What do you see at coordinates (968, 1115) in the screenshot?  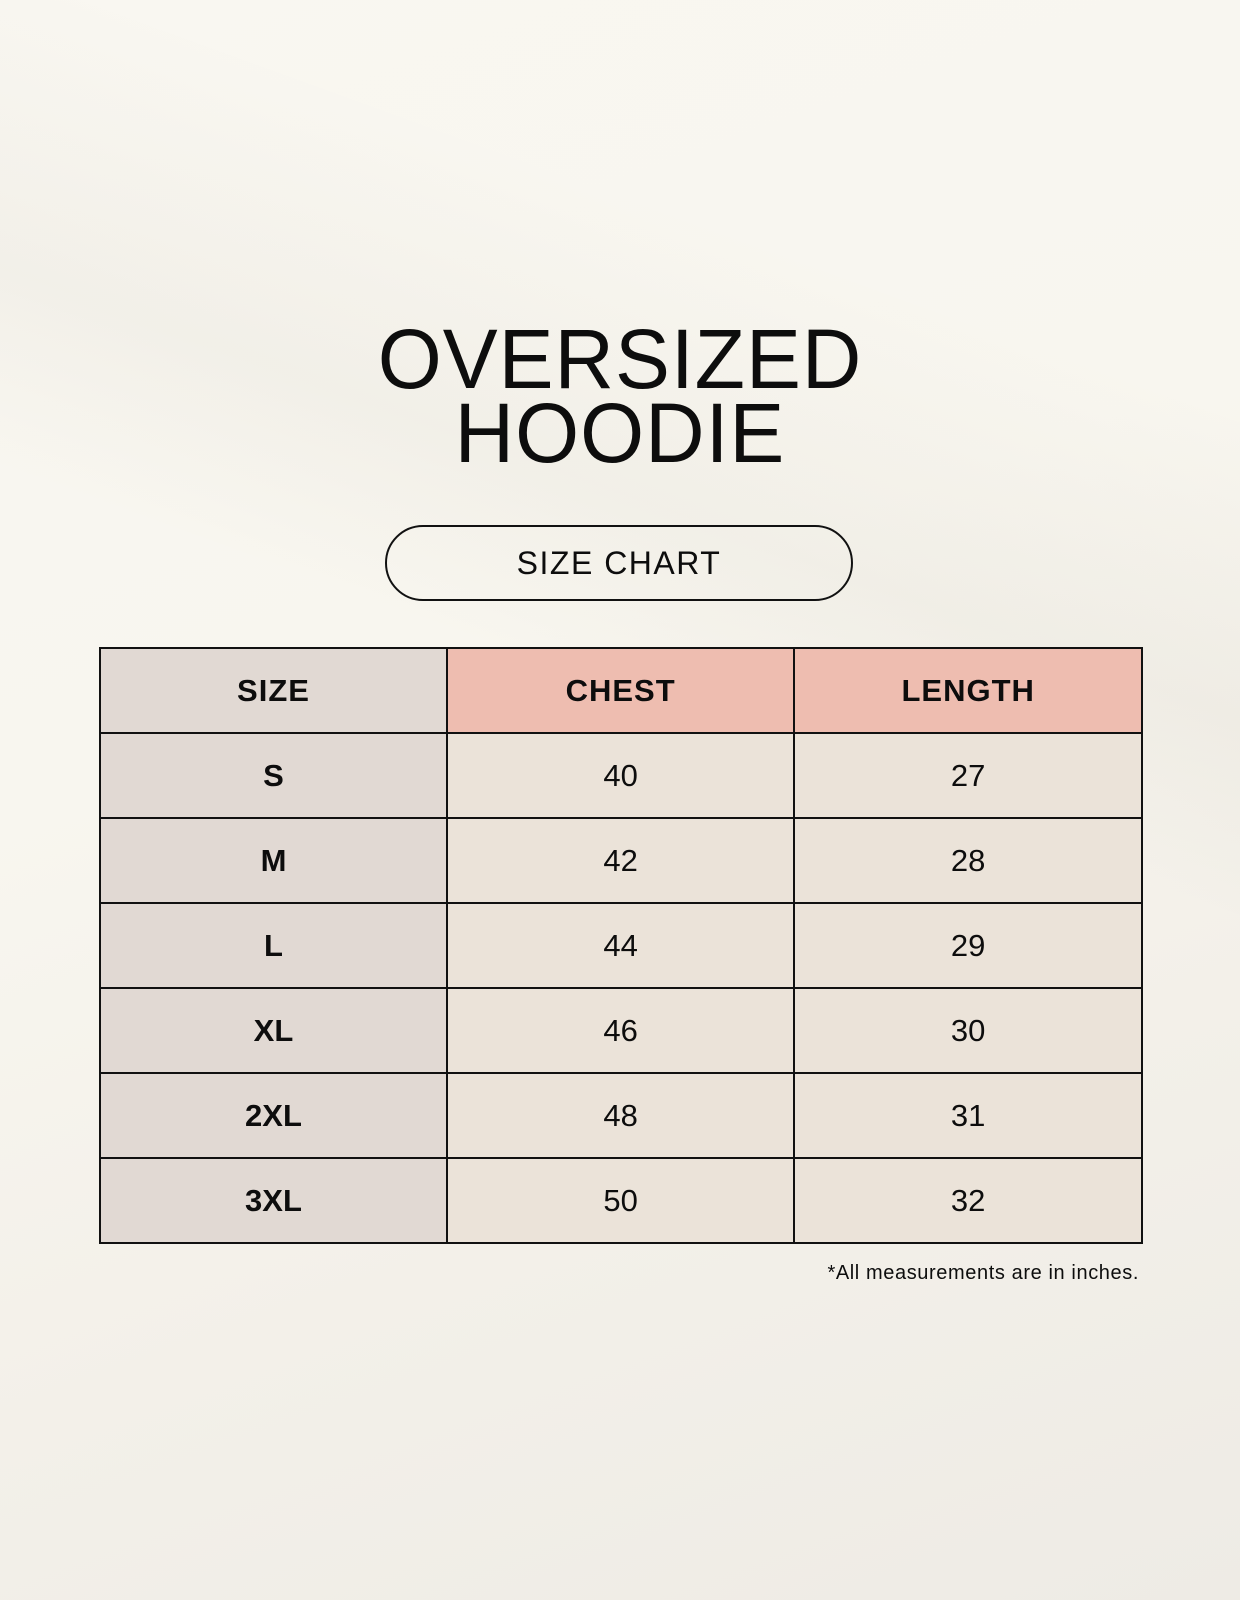 I see `length-cell: 31` at bounding box center [968, 1115].